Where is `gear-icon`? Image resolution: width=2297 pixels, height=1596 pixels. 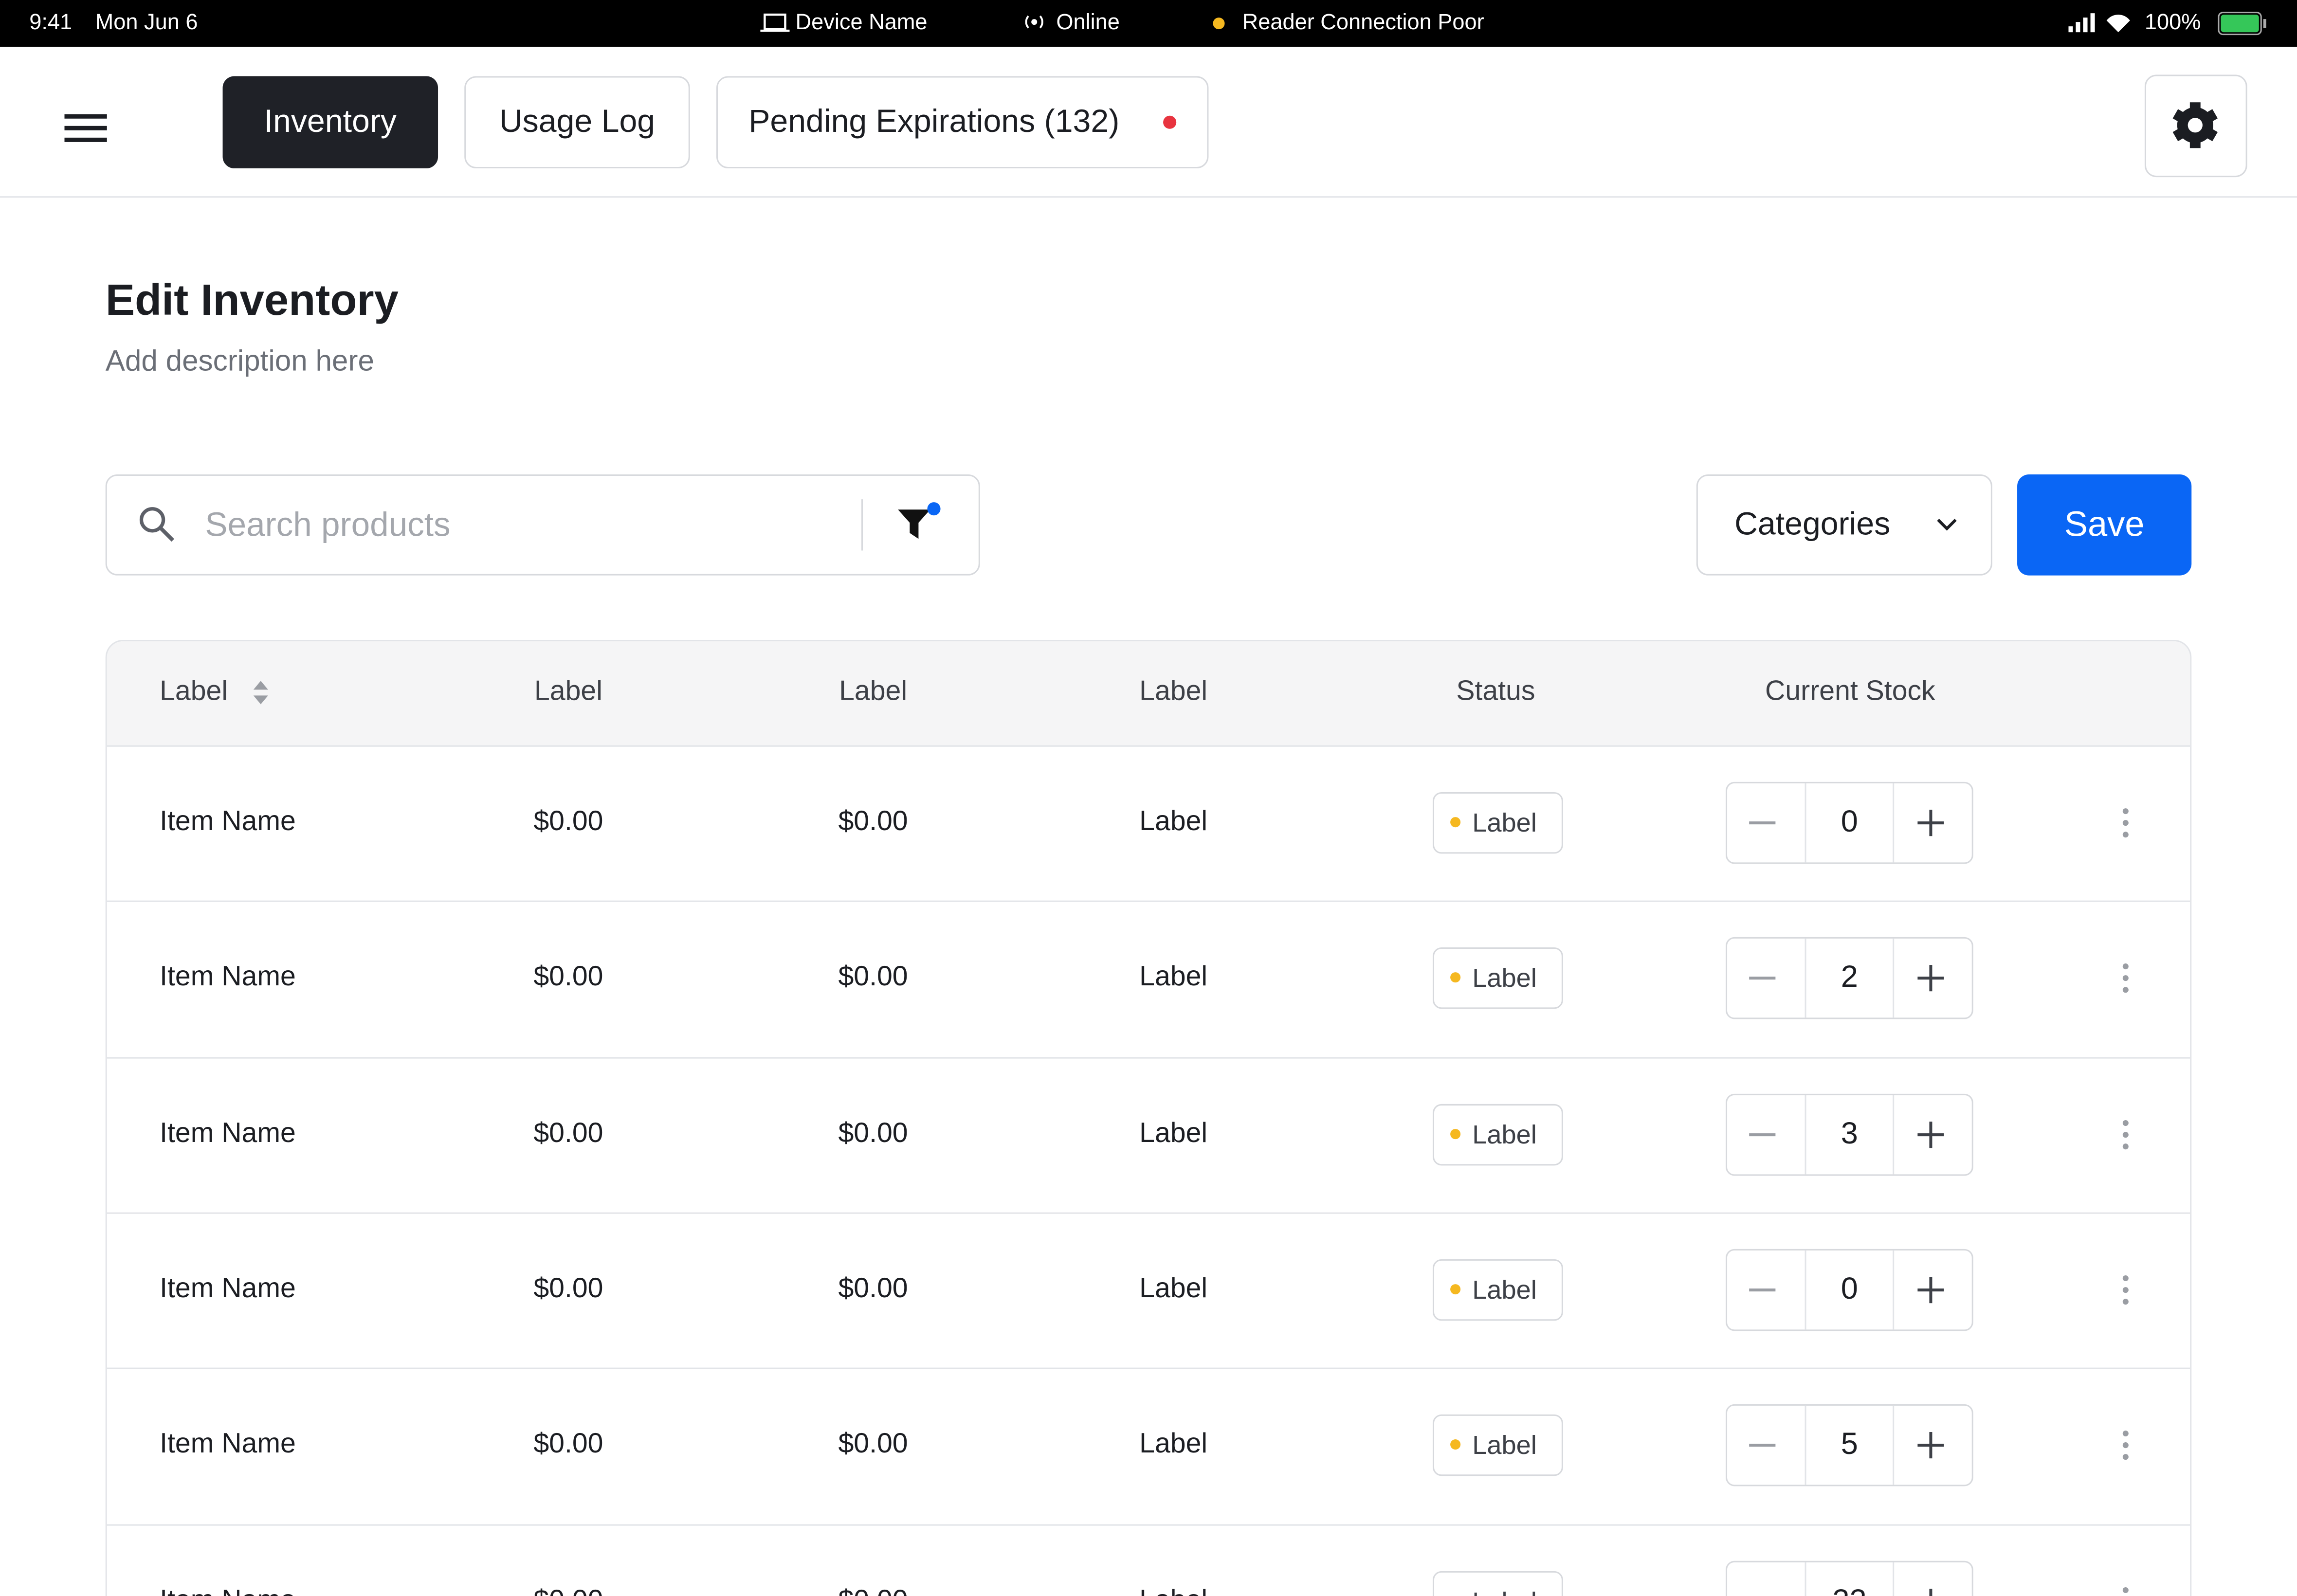
gear-icon is located at coordinates (2195, 125).